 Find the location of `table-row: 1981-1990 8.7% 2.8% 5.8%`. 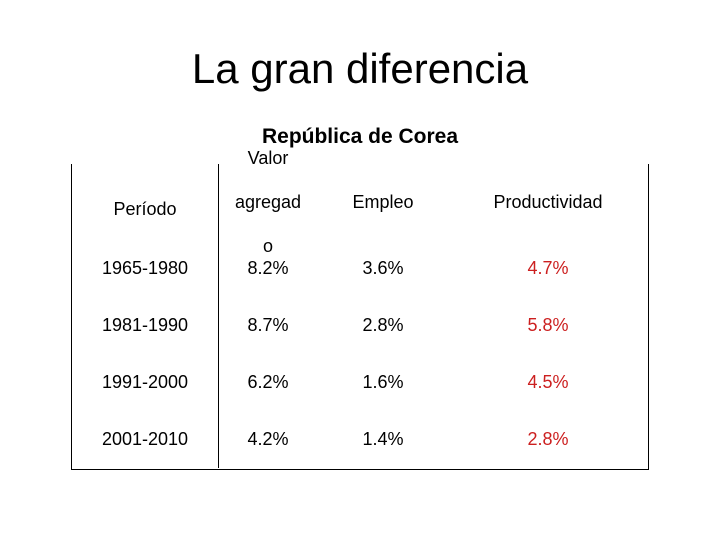

table-row: 1981-1990 8.7% 2.8% 5.8% is located at coordinates (360, 325).